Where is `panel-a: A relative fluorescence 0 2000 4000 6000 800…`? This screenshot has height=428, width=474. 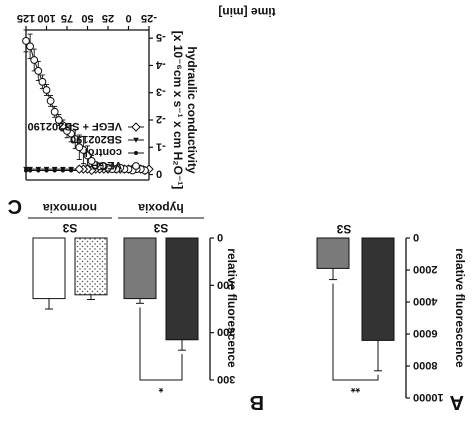 panel-a: A relative fluorescence 0 2000 4000 6000 800… is located at coordinates (391, 317).